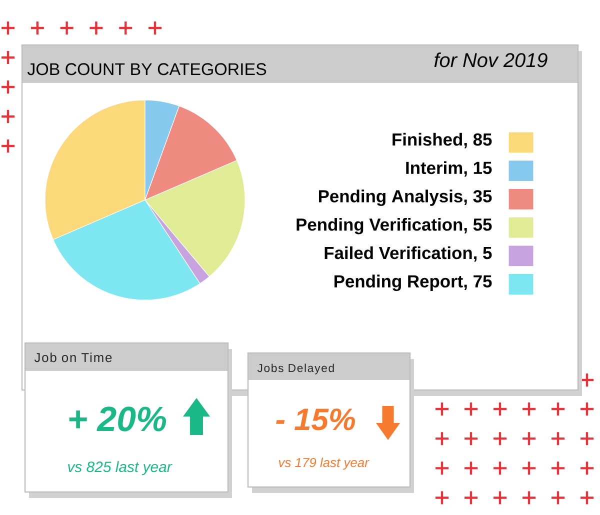 The image size is (600, 515). Describe the element at coordinates (146, 69) in the screenshot. I see `chart-title: JOB COUNT BY CATEGORIES` at that location.